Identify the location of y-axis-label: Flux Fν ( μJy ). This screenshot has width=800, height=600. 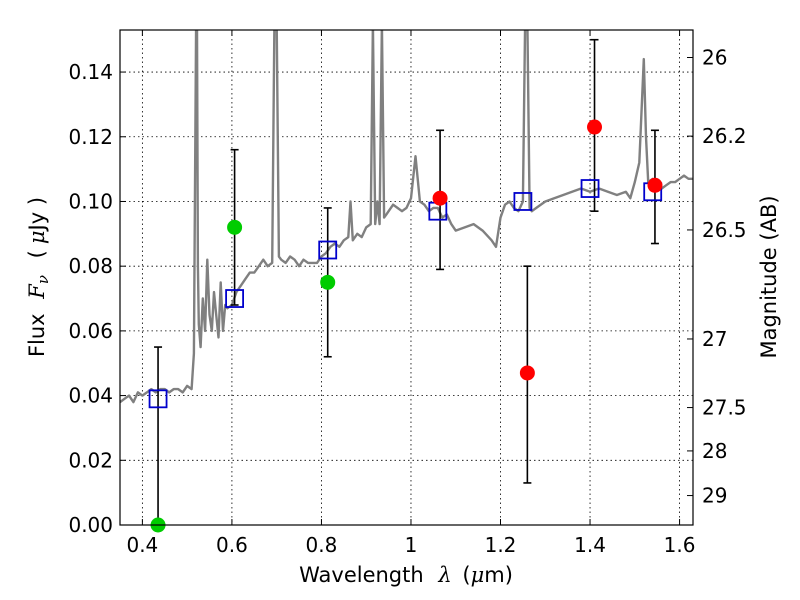
(39, 277).